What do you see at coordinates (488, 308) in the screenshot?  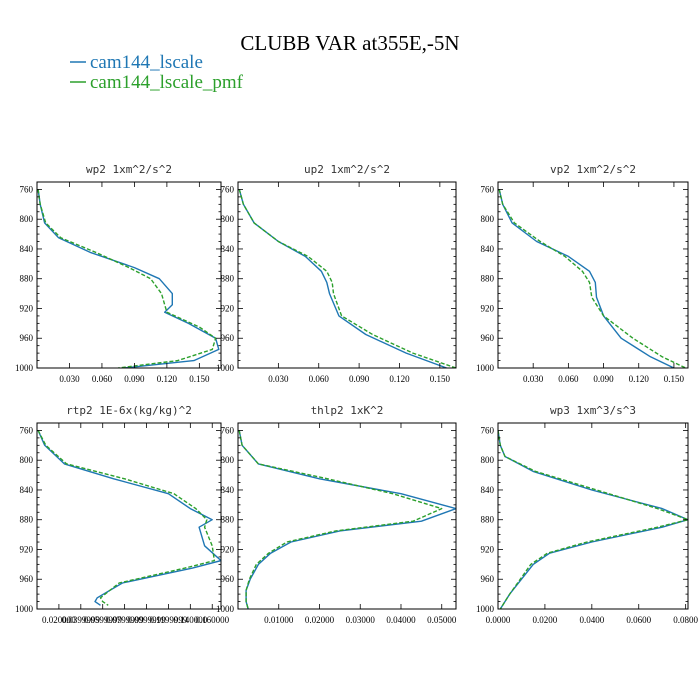 I see `ytick-label-2: 920` at bounding box center [488, 308].